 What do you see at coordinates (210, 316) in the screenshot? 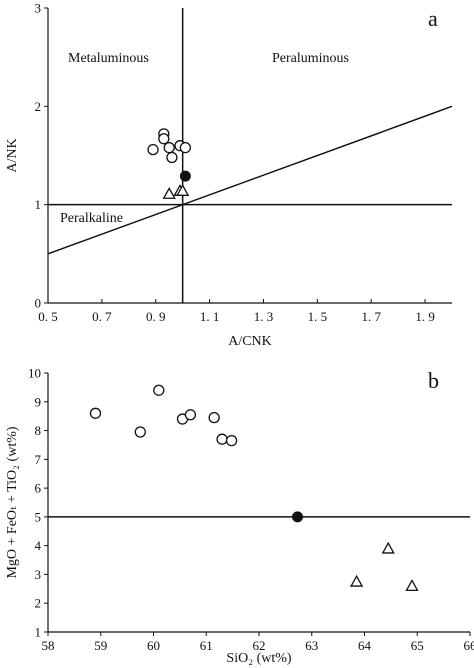
I see `x-tick-label: 1. 1` at bounding box center [210, 316].